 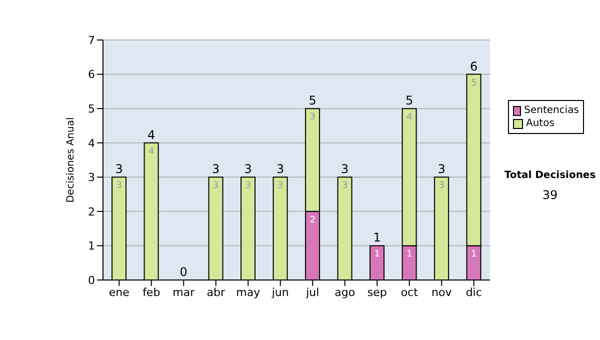 I want to click on y-tick-label: 4, so click(x=91, y=143).